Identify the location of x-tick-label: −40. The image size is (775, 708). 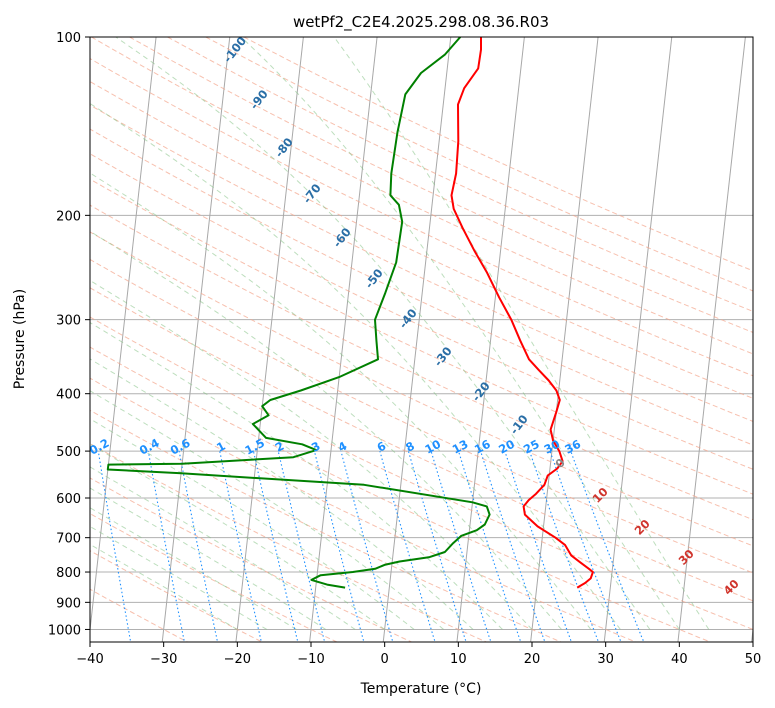
(89, 659).